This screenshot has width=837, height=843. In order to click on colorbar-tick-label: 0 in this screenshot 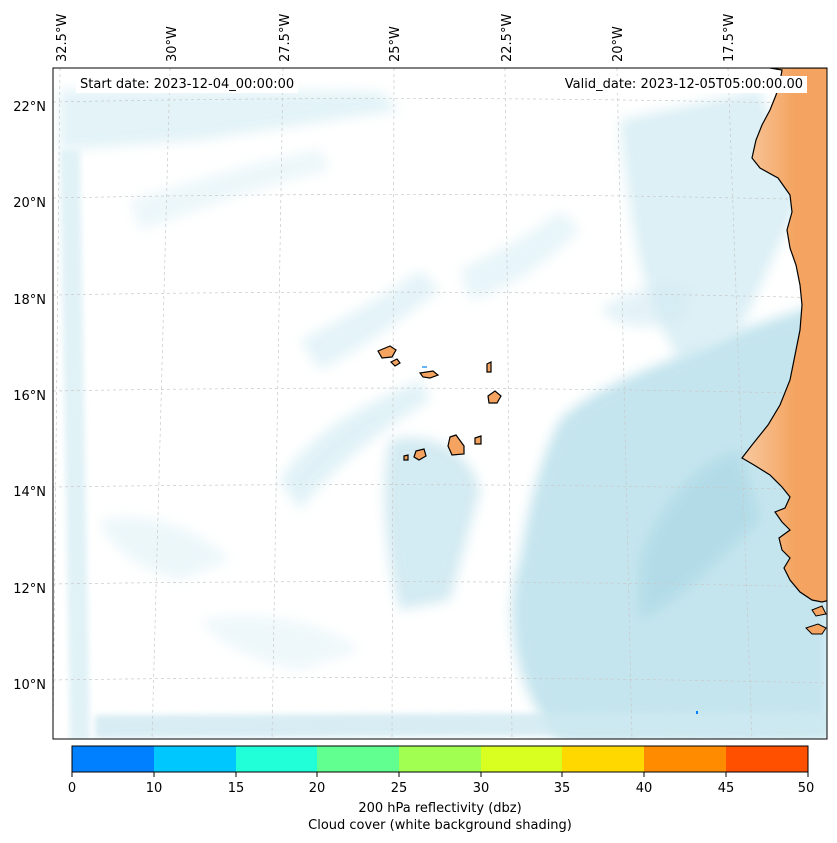, I will do `click(72, 788)`.